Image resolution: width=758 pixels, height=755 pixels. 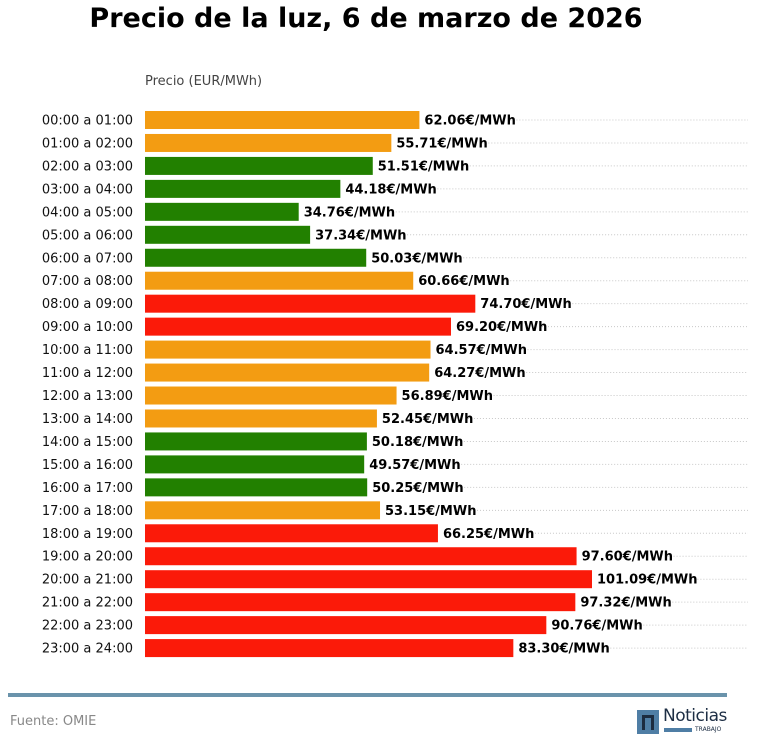 What do you see at coordinates (87, 373) in the screenshot?
I see `category-label: 11:00 a 12:00` at bounding box center [87, 373].